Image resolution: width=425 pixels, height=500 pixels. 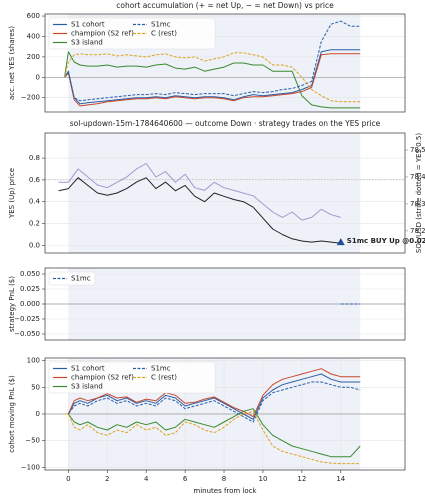 What do you see at coordinates (417, 177) in the screenshot?
I see `y2-tick-label: 78.4` at bounding box center [417, 177].